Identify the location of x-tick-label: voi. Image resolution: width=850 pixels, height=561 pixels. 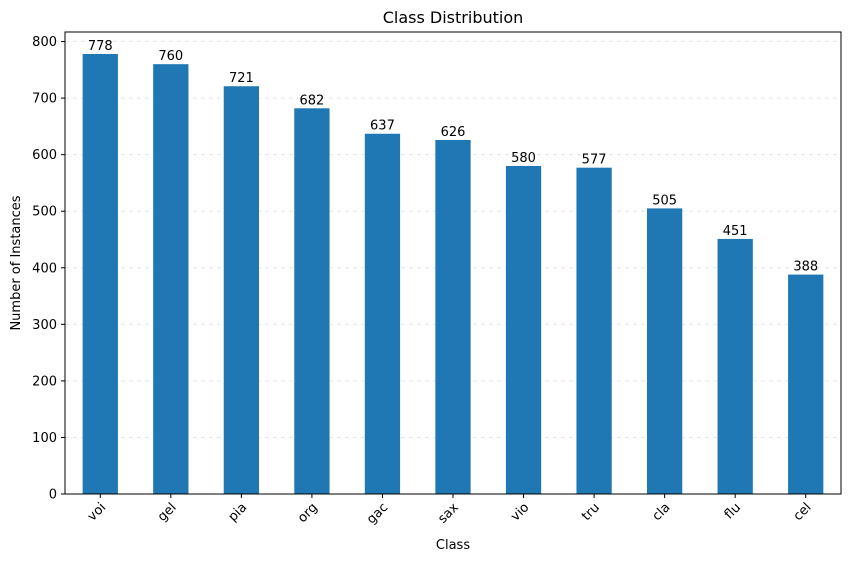
(97, 512).